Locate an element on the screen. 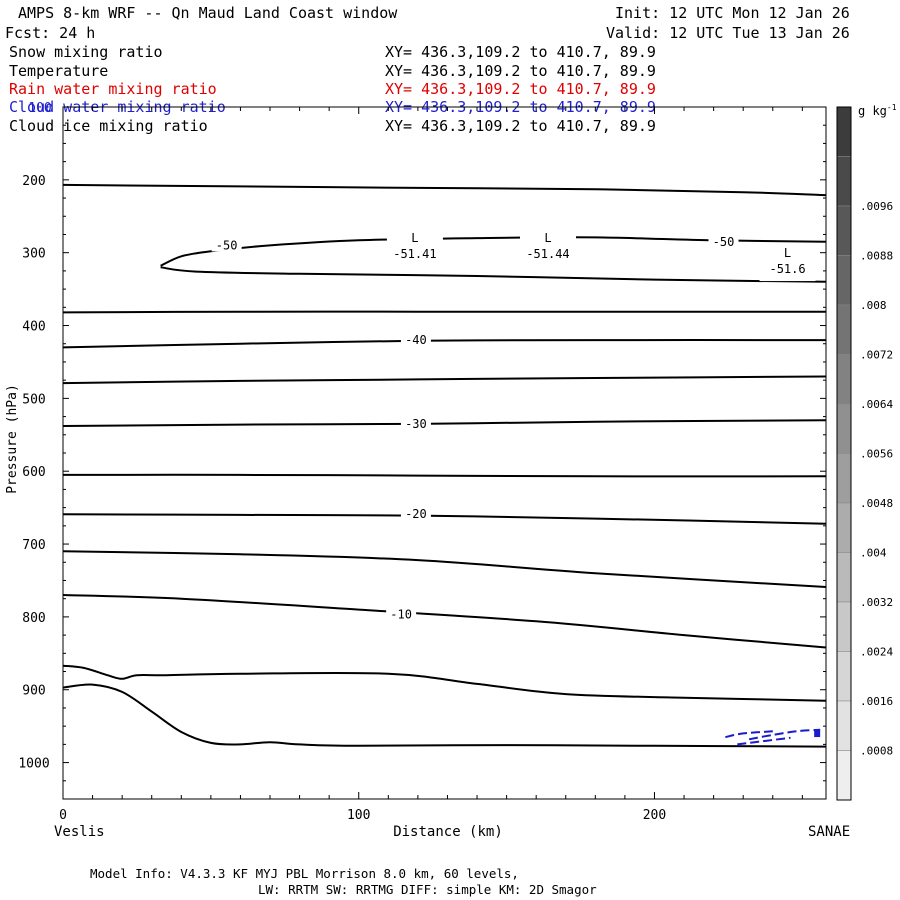 The height and width of the screenshot is (900, 900). colorbar-label: .008 is located at coordinates (873, 305).